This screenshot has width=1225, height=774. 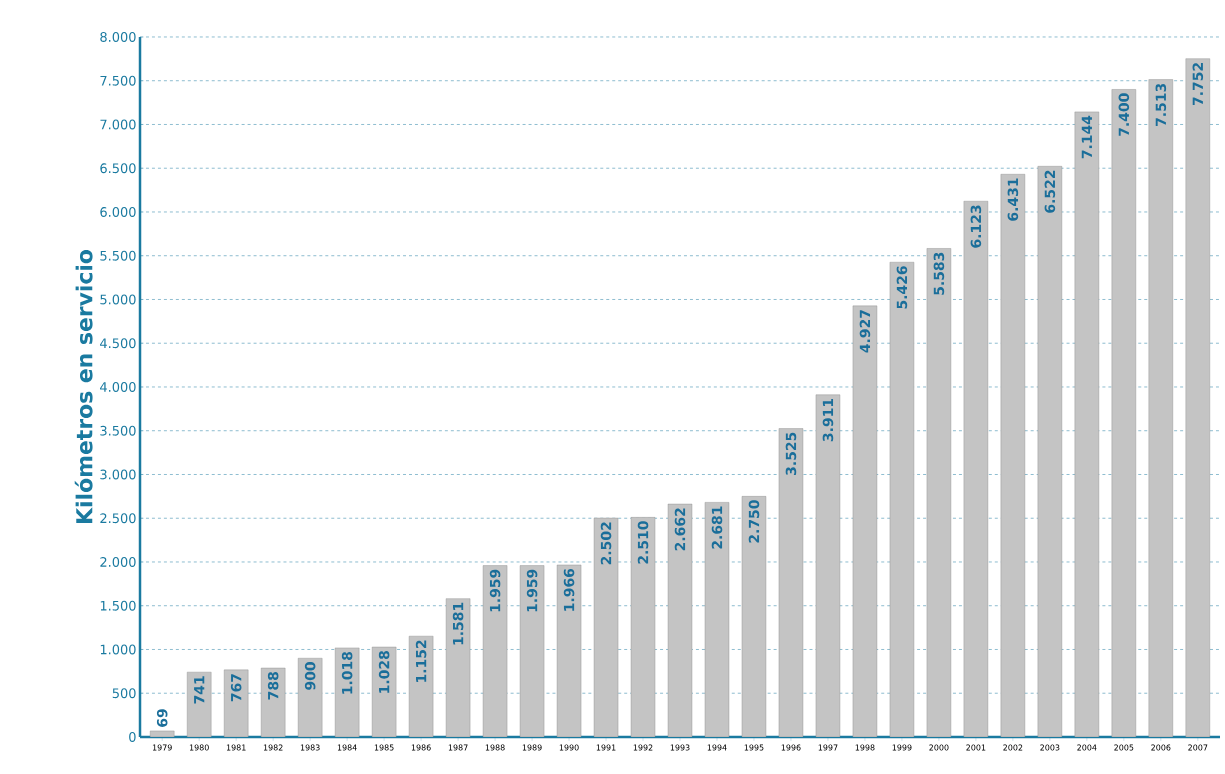 What do you see at coordinates (118, 168) in the screenshot?
I see `y-tick-label: 6.500` at bounding box center [118, 168].